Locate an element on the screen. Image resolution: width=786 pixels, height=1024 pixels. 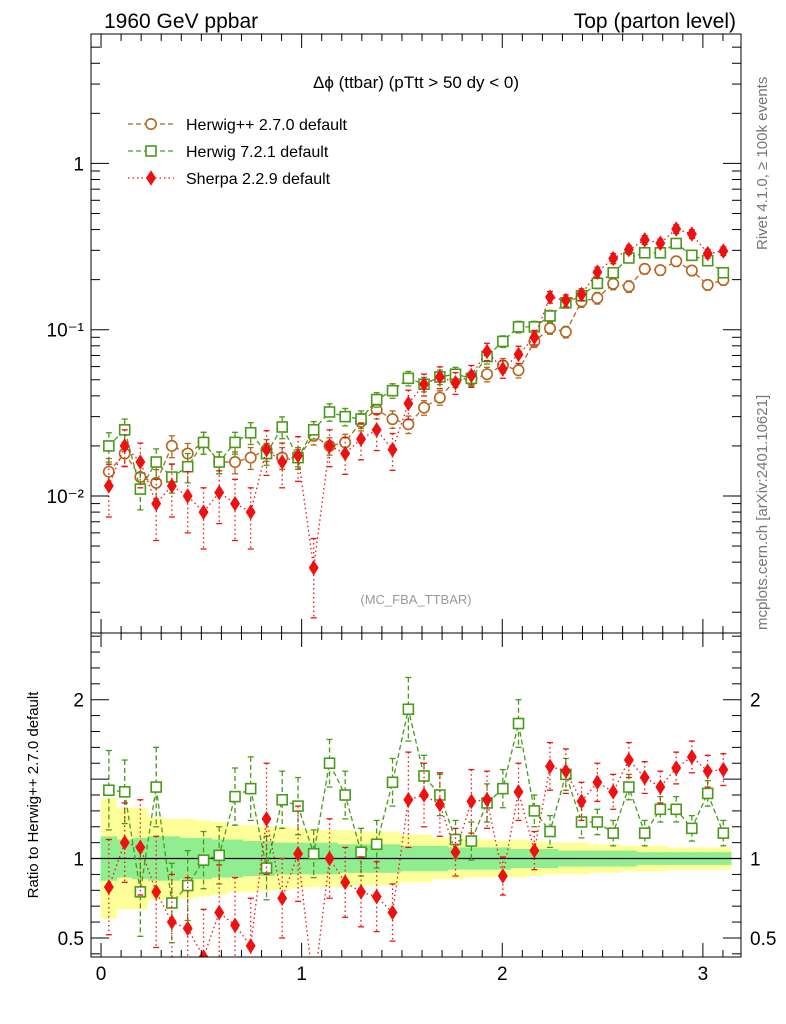
x-tick-label: 1 is located at coordinates (301, 974).